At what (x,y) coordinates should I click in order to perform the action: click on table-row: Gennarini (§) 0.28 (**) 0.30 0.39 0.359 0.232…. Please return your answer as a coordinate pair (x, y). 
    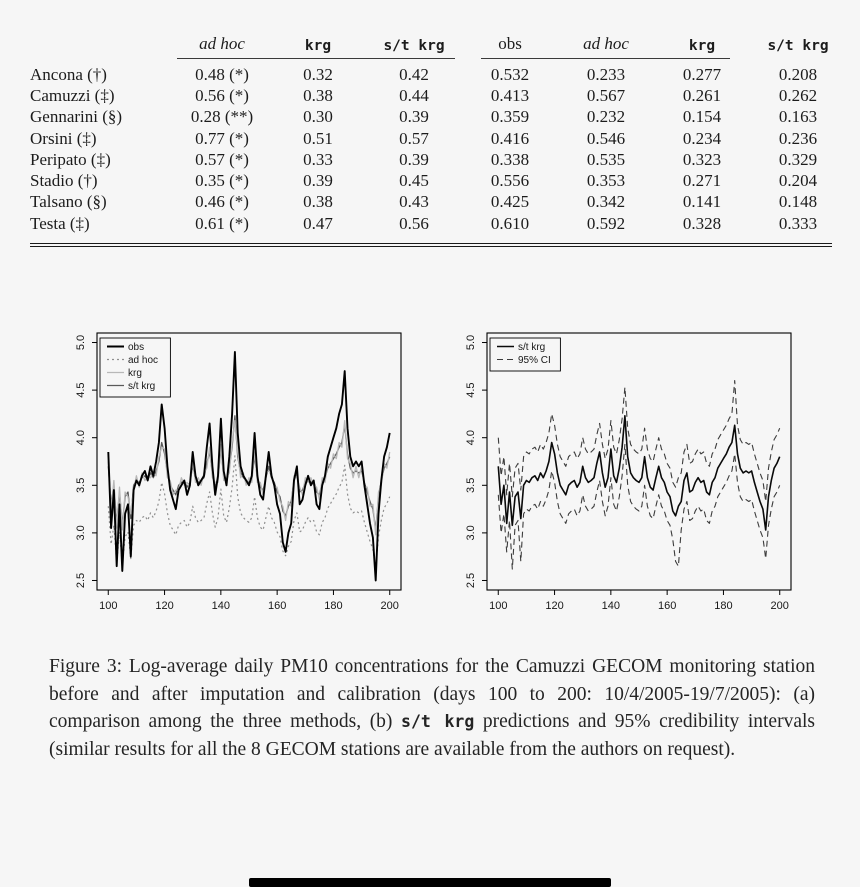
    Looking at the image, I should click on (438, 117).